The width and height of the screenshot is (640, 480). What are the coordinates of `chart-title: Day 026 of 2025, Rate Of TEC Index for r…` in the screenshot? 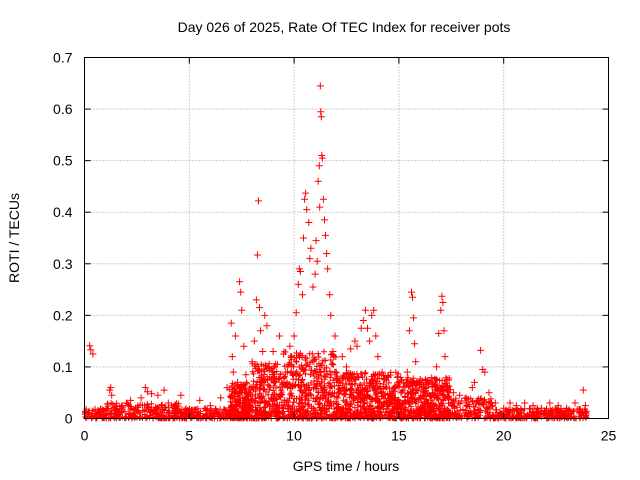 It's located at (344, 27).